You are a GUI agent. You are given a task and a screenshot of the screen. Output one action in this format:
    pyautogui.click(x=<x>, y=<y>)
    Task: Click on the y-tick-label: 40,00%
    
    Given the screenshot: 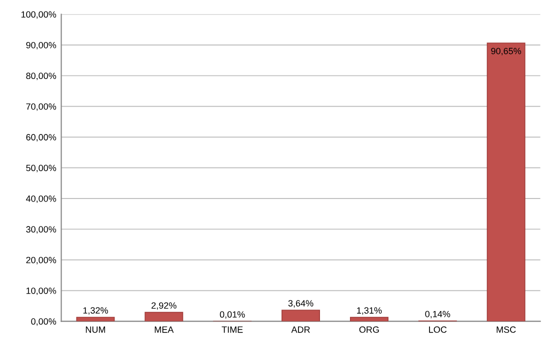 What is the action you would take?
    pyautogui.click(x=41, y=199)
    